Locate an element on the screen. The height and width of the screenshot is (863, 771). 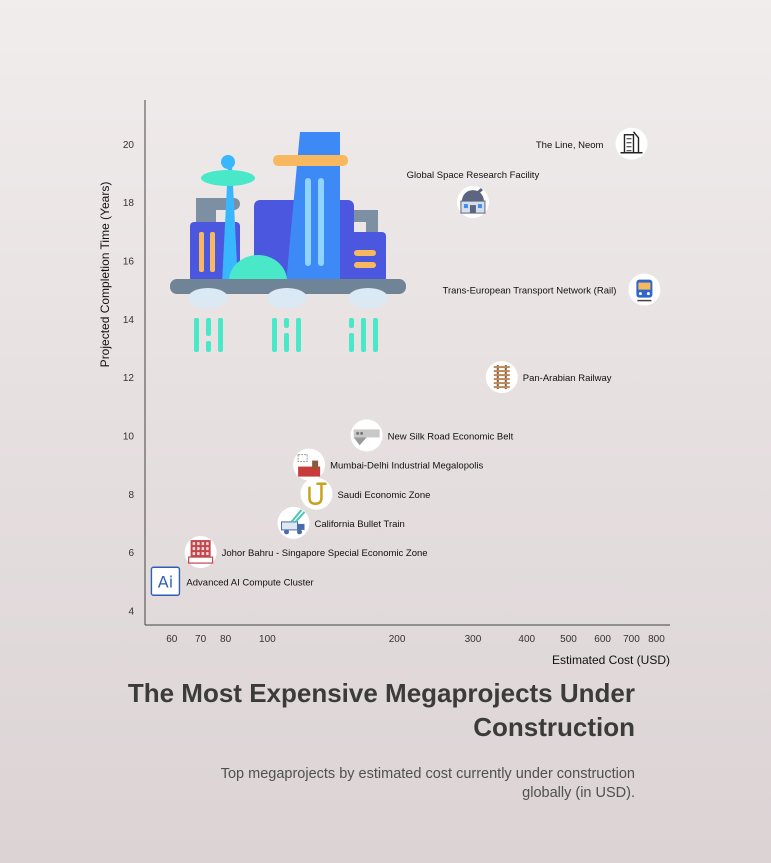
x-tick-label: 200 is located at coordinates (397, 639).